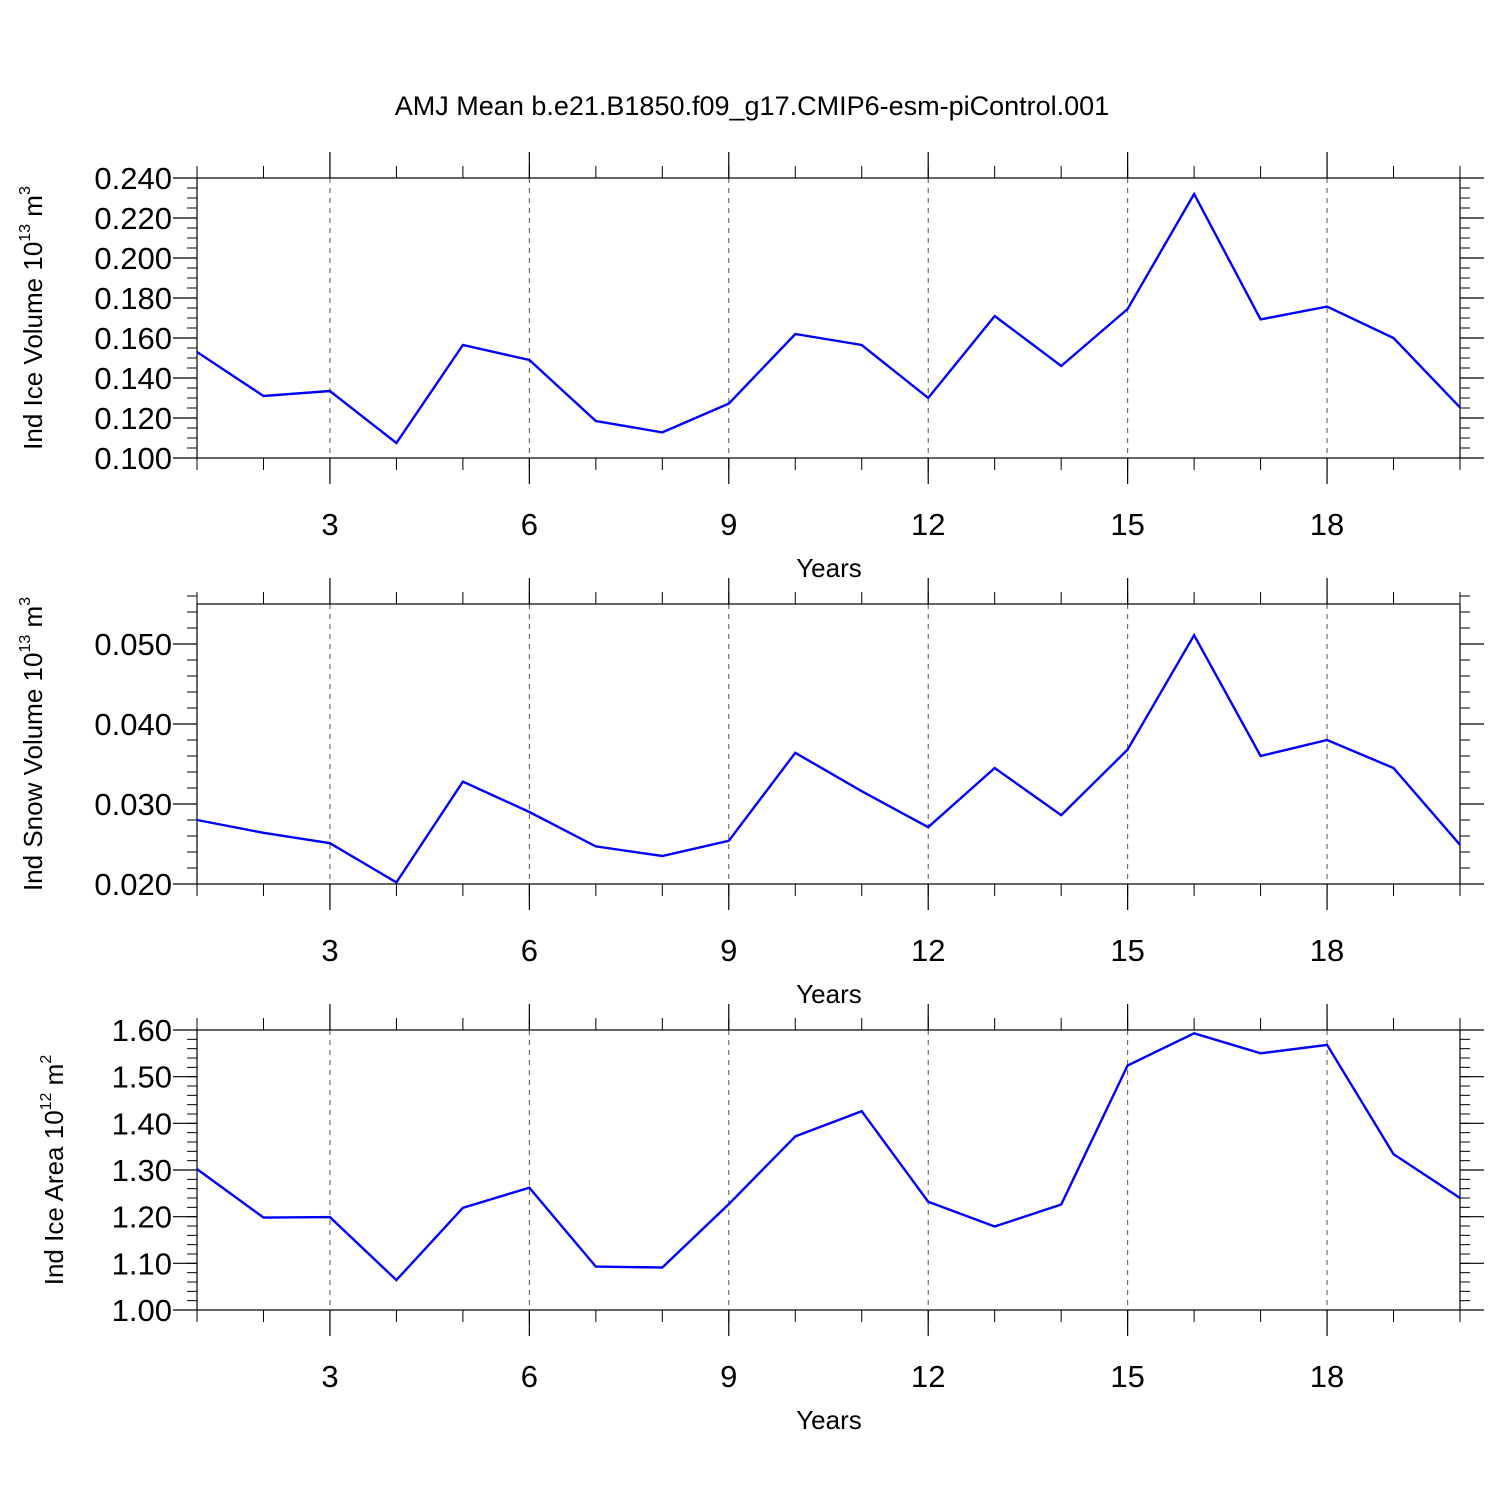  What do you see at coordinates (32, 318) in the screenshot?
I see `y-axis-label: Ind Ice Volume 1013 m3` at bounding box center [32, 318].